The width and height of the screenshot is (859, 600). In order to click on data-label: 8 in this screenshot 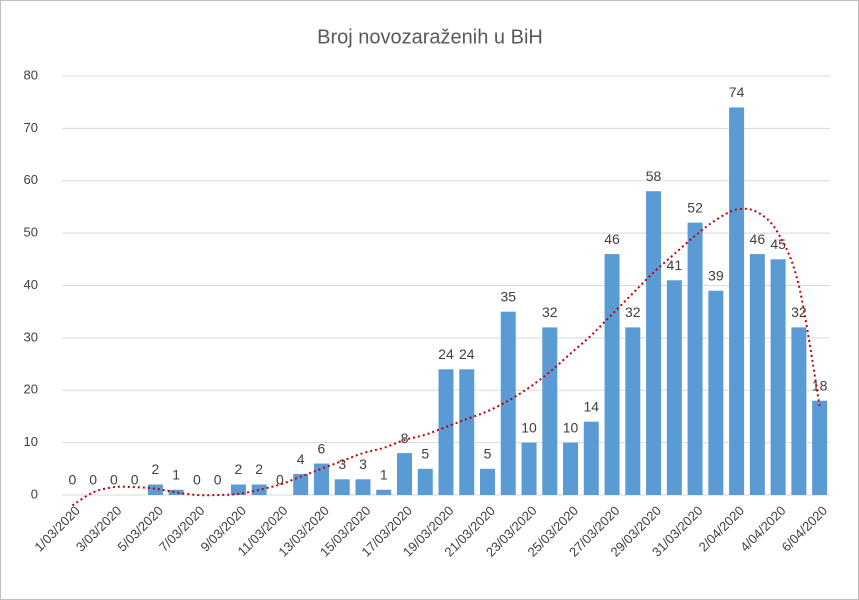, I will do `click(405, 438)`.